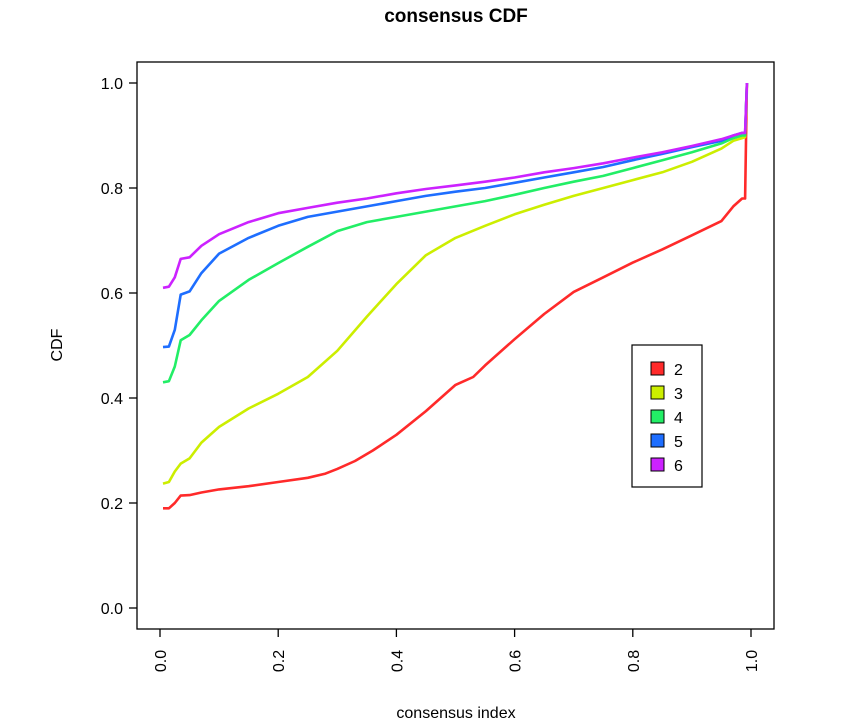 The image size is (848, 724). What do you see at coordinates (161, 661) in the screenshot?
I see `x-tick-label: 0.0` at bounding box center [161, 661].